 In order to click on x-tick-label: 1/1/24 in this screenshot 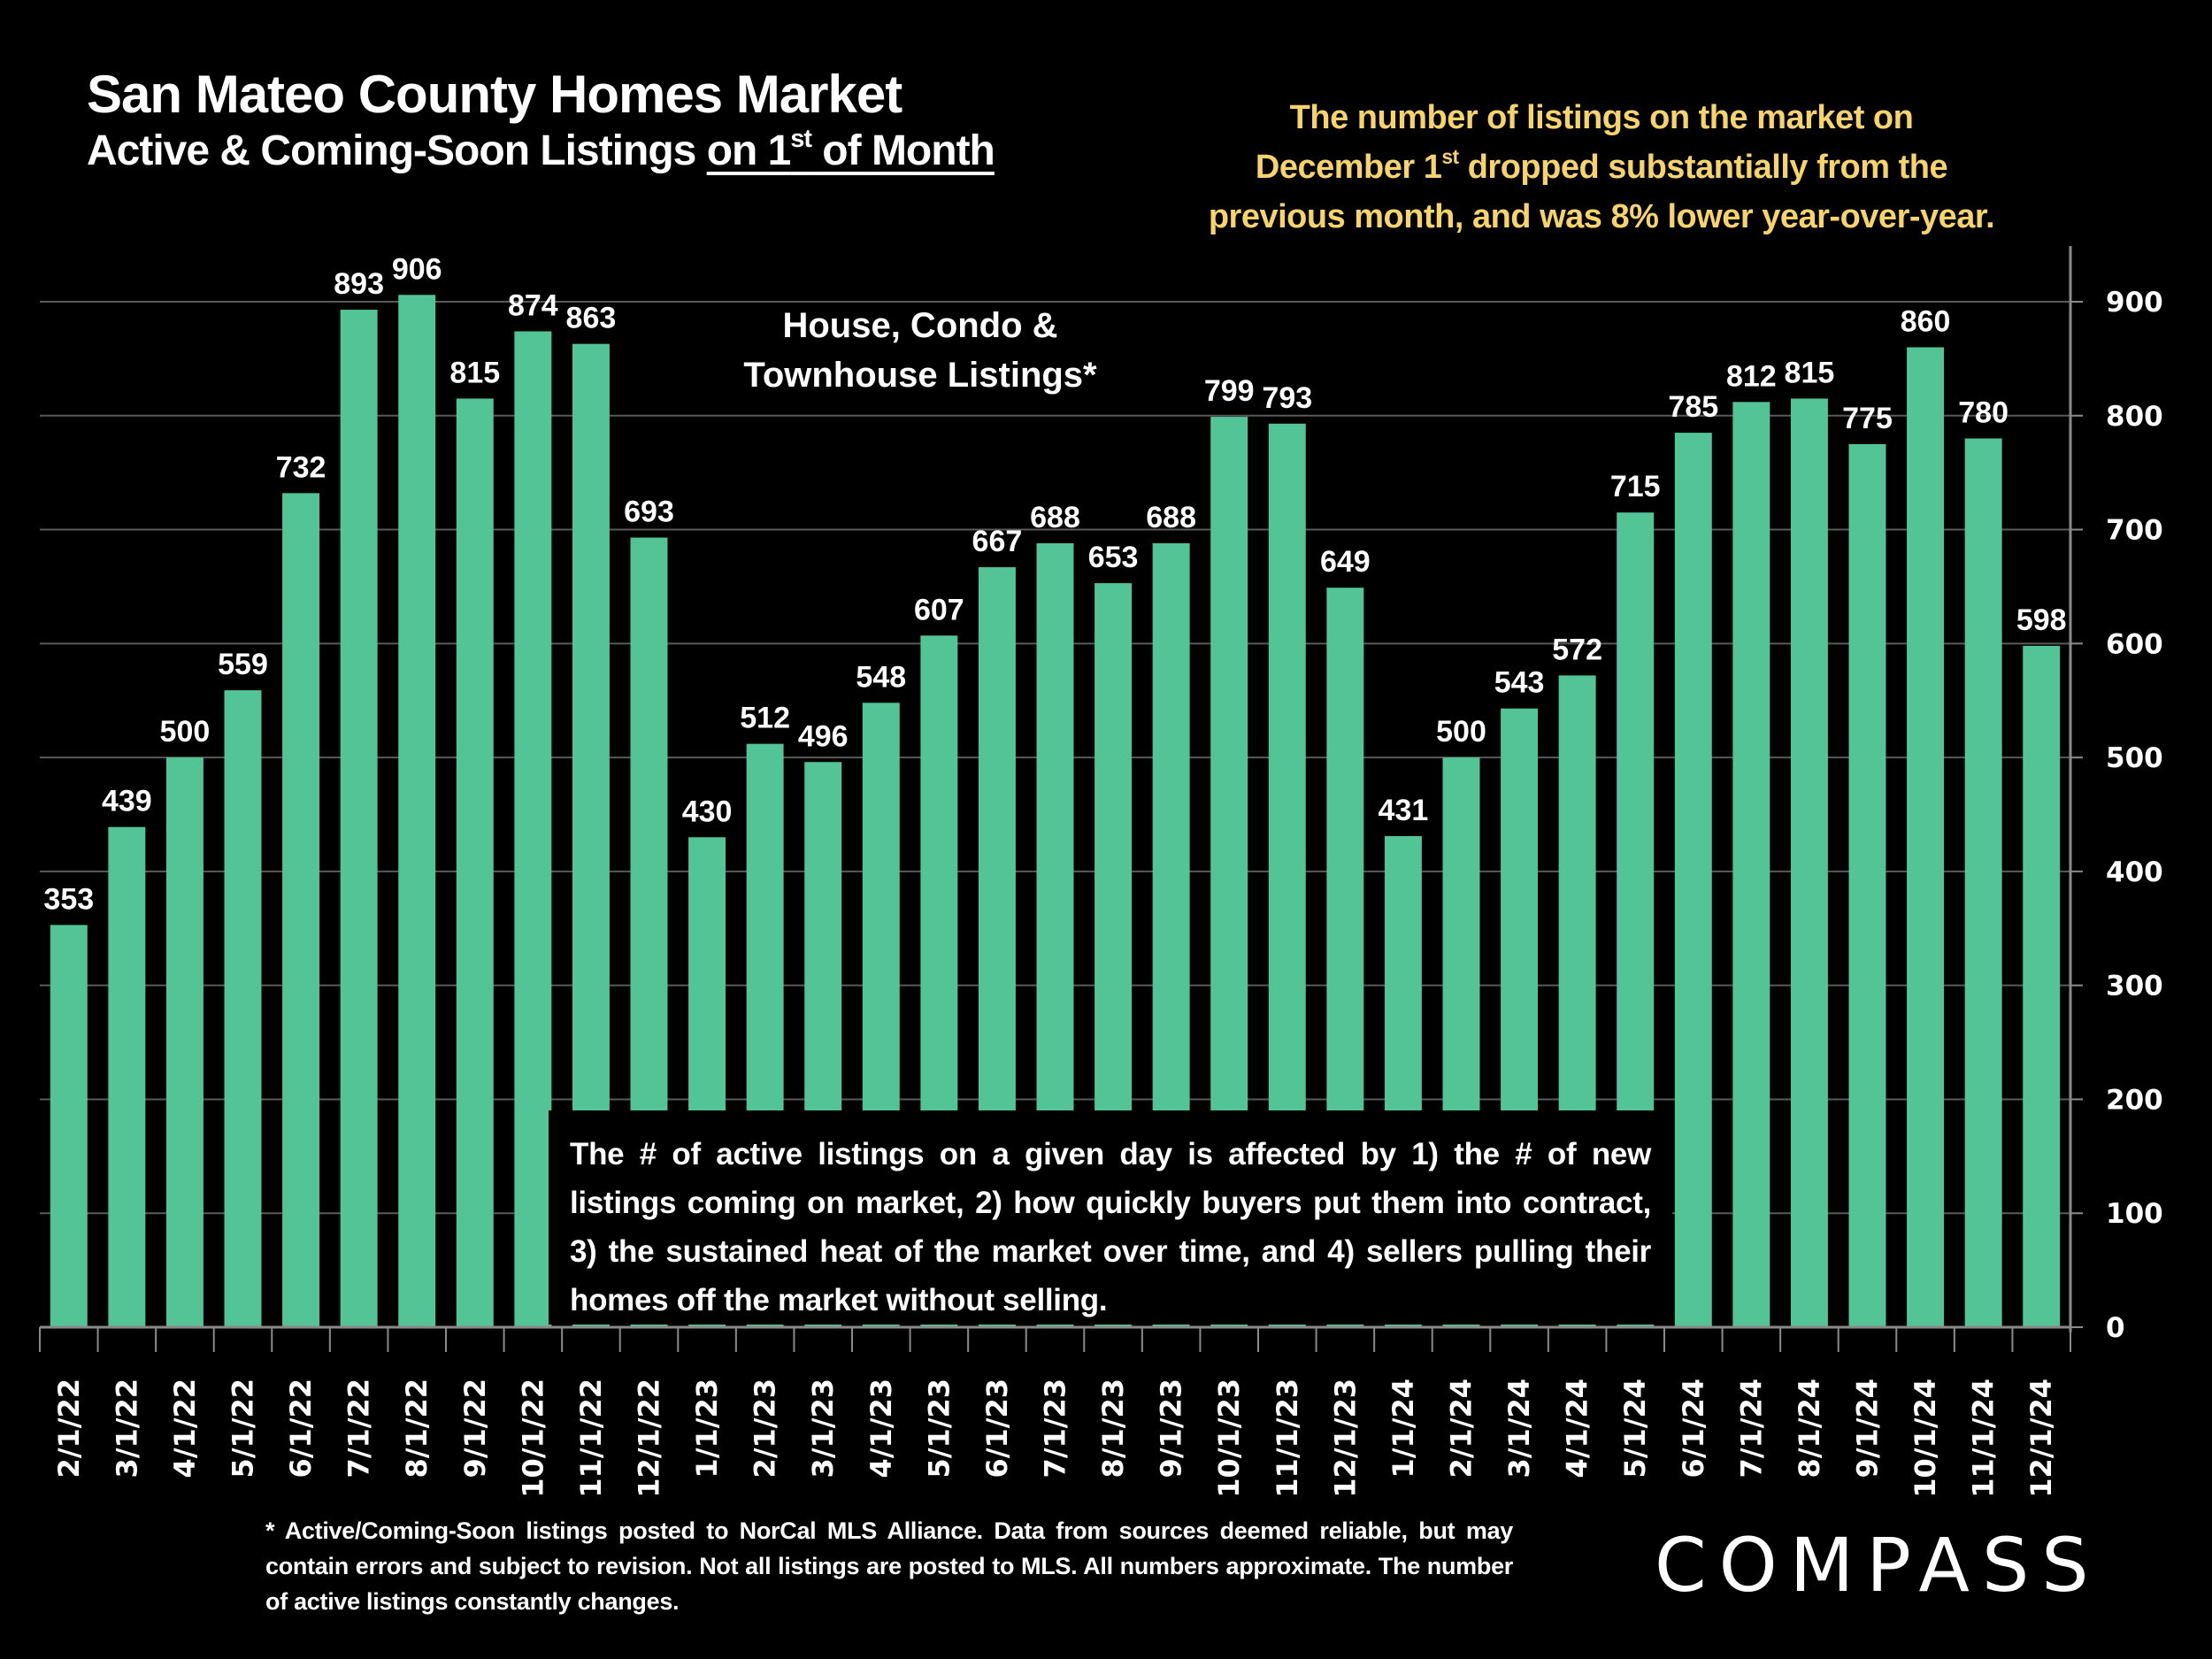, I will do `click(1403, 1428)`.